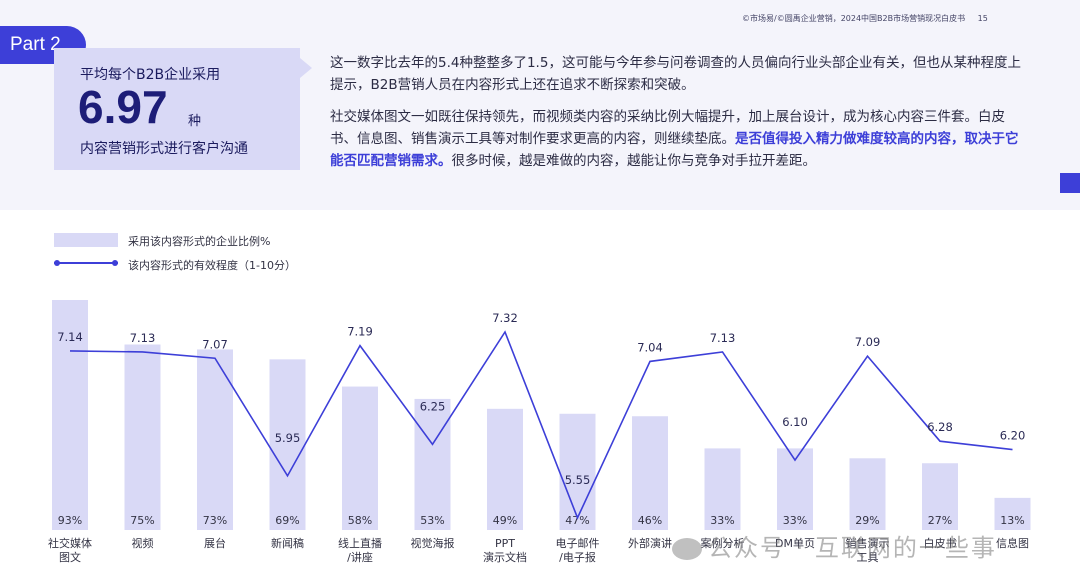  Describe the element at coordinates (360, 332) in the screenshot. I see `line-value-label-4: 7.19` at that location.